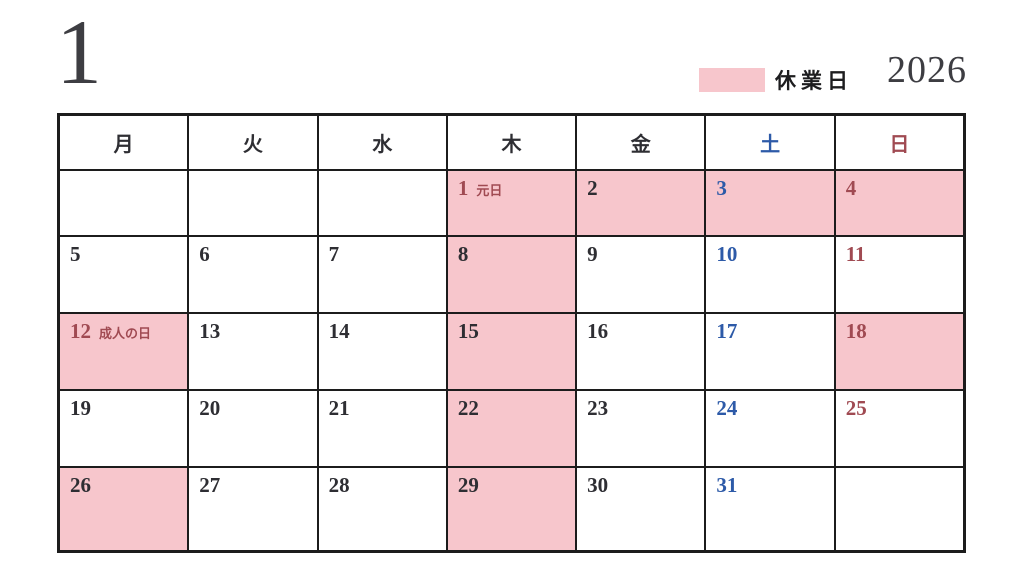 Image resolution: width=1024 pixels, height=576 pixels. What do you see at coordinates (468, 408) in the screenshot?
I see `day-number: 22` at bounding box center [468, 408].